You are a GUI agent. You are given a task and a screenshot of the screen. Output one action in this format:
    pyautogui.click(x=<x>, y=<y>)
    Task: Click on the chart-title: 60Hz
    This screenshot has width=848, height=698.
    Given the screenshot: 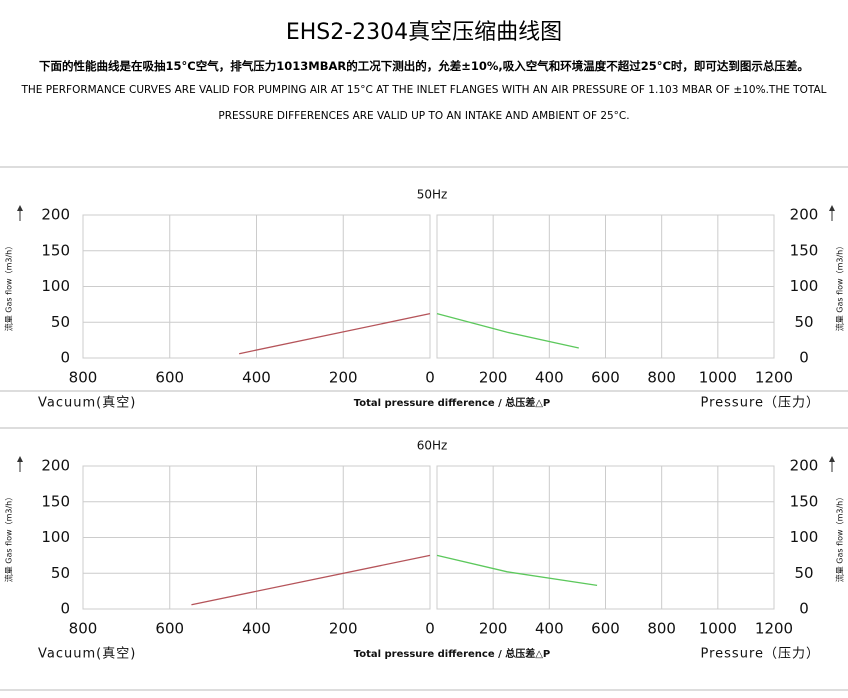 What is the action you would take?
    pyautogui.click(x=432, y=446)
    